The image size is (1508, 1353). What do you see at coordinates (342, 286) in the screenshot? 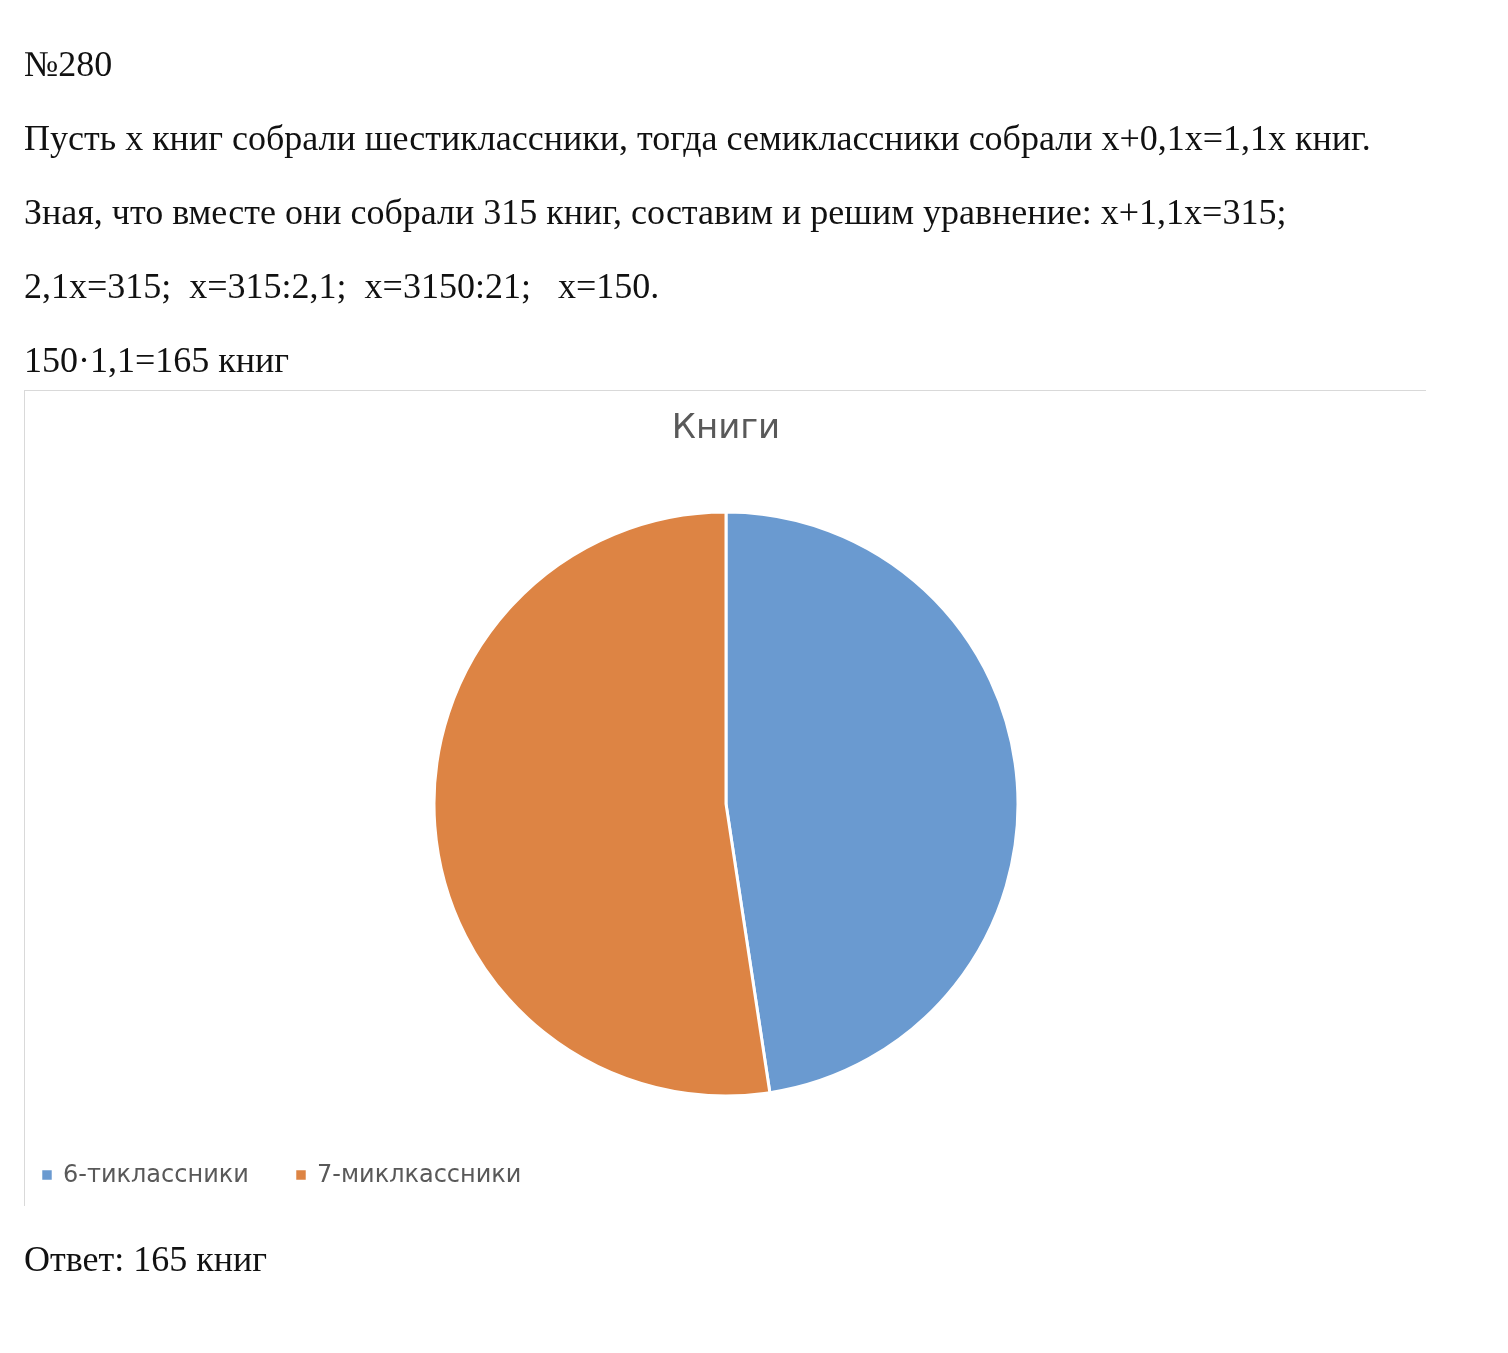
I see `text: 2,1x=315; x=315:2,1; x=3150:21; x=150.` at bounding box center [342, 286].